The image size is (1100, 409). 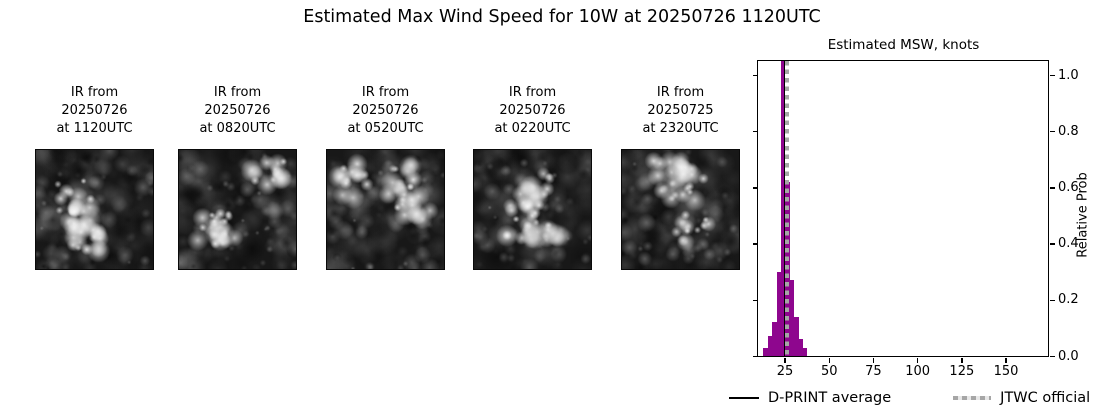 What do you see at coordinates (94, 128) in the screenshot?
I see `ir-panel-label-line: at 1120UTC` at bounding box center [94, 128].